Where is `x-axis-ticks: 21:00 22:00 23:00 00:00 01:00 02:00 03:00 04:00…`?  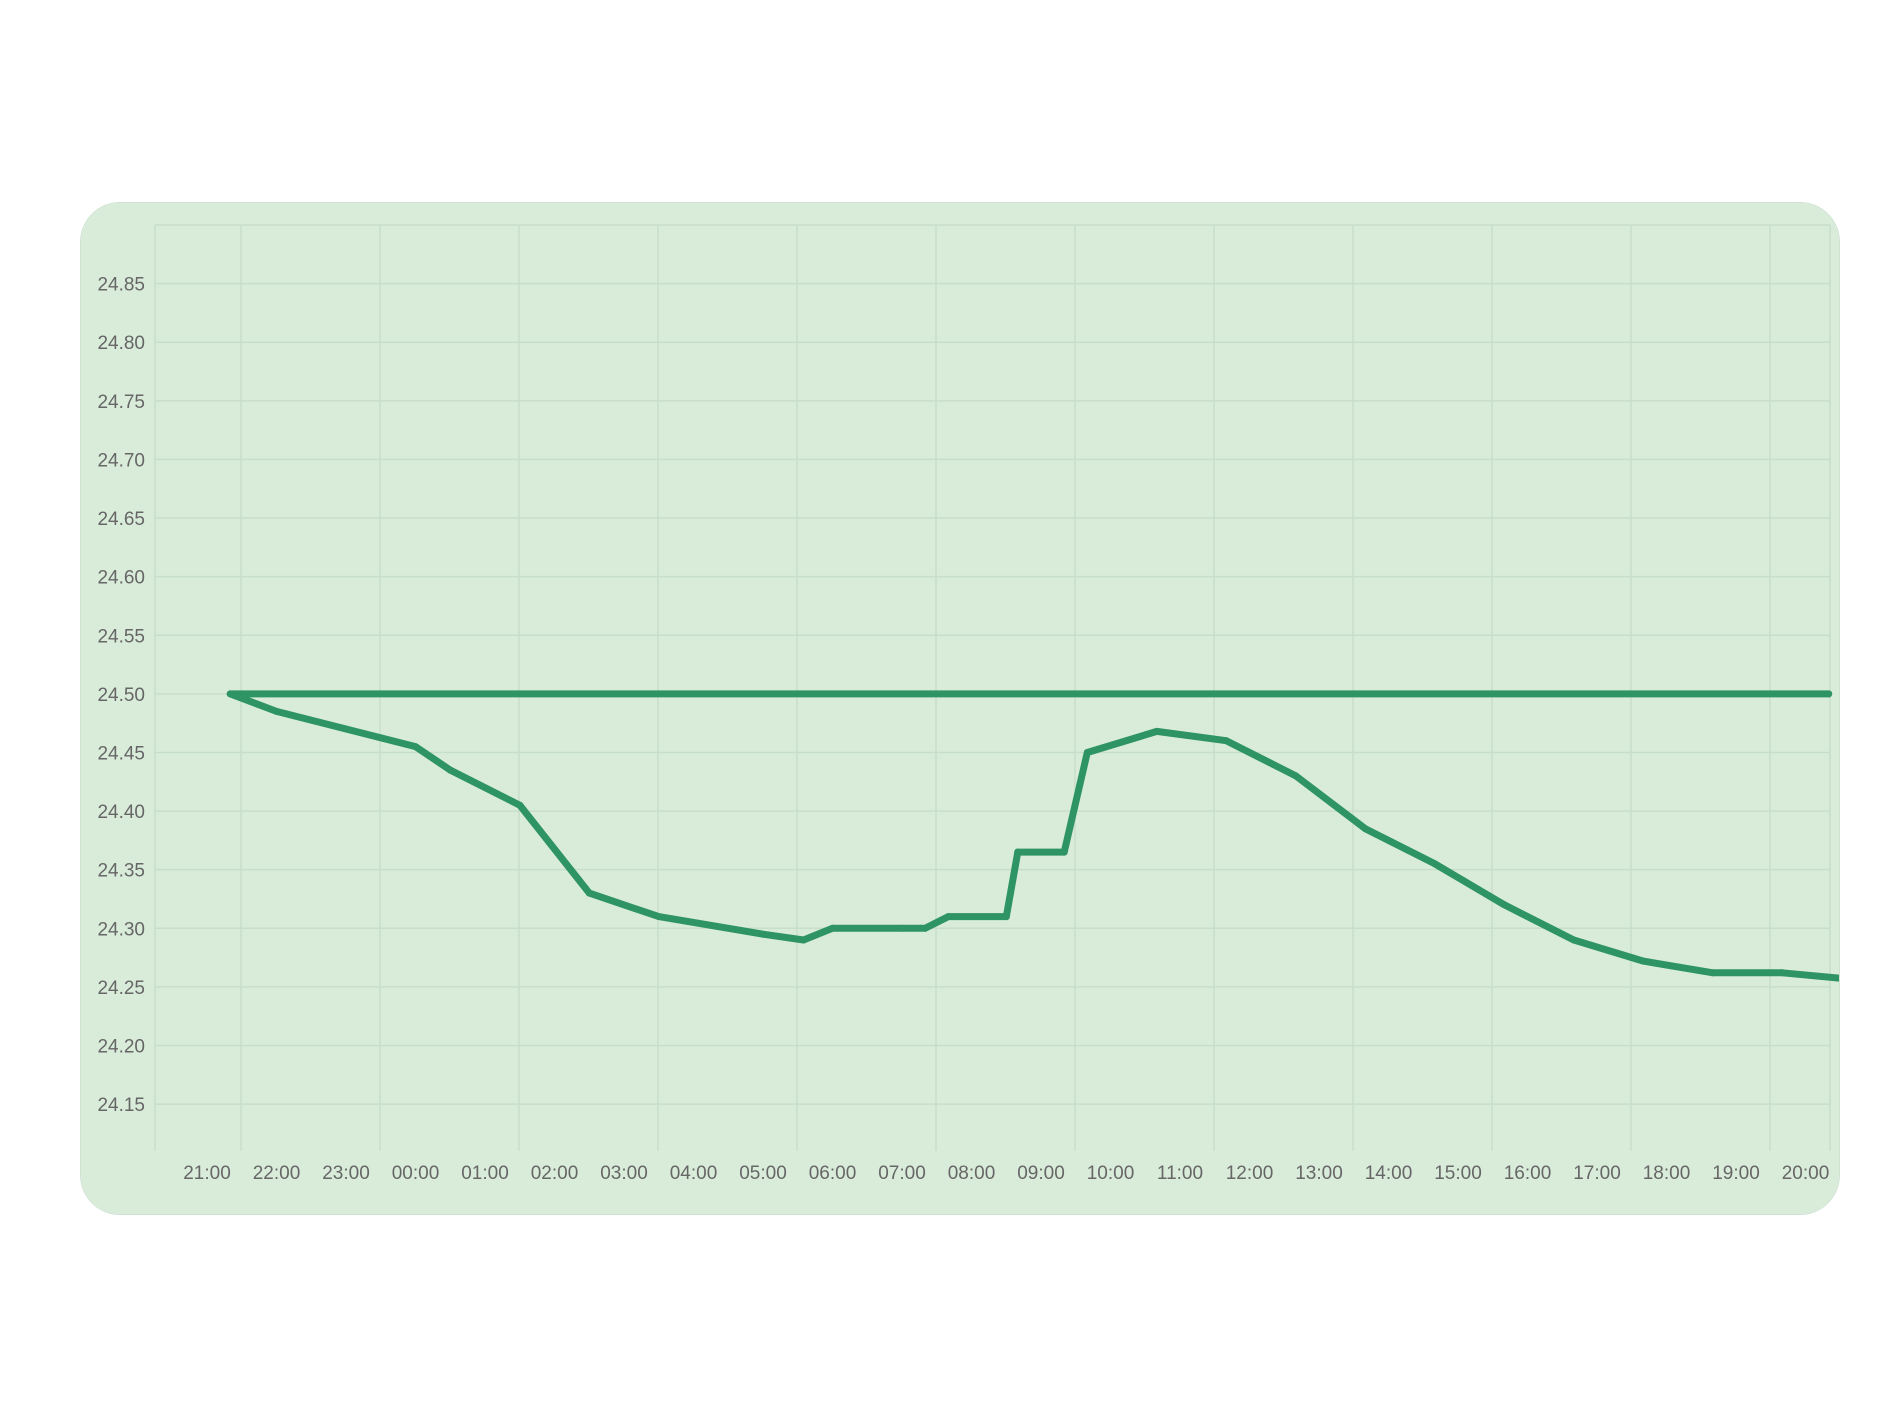 x-axis-ticks: 21:00 22:00 23:00 00:00 01:00 02:00 03:00 04:00… is located at coordinates (1006, 1173).